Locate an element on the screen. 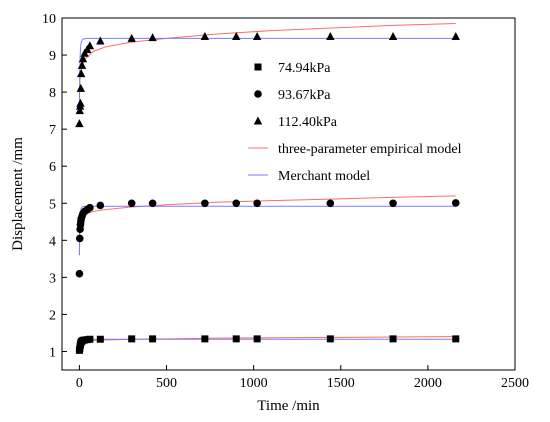 This screenshot has height=422, width=550. x-tick-label: 2500 is located at coordinates (515, 383).